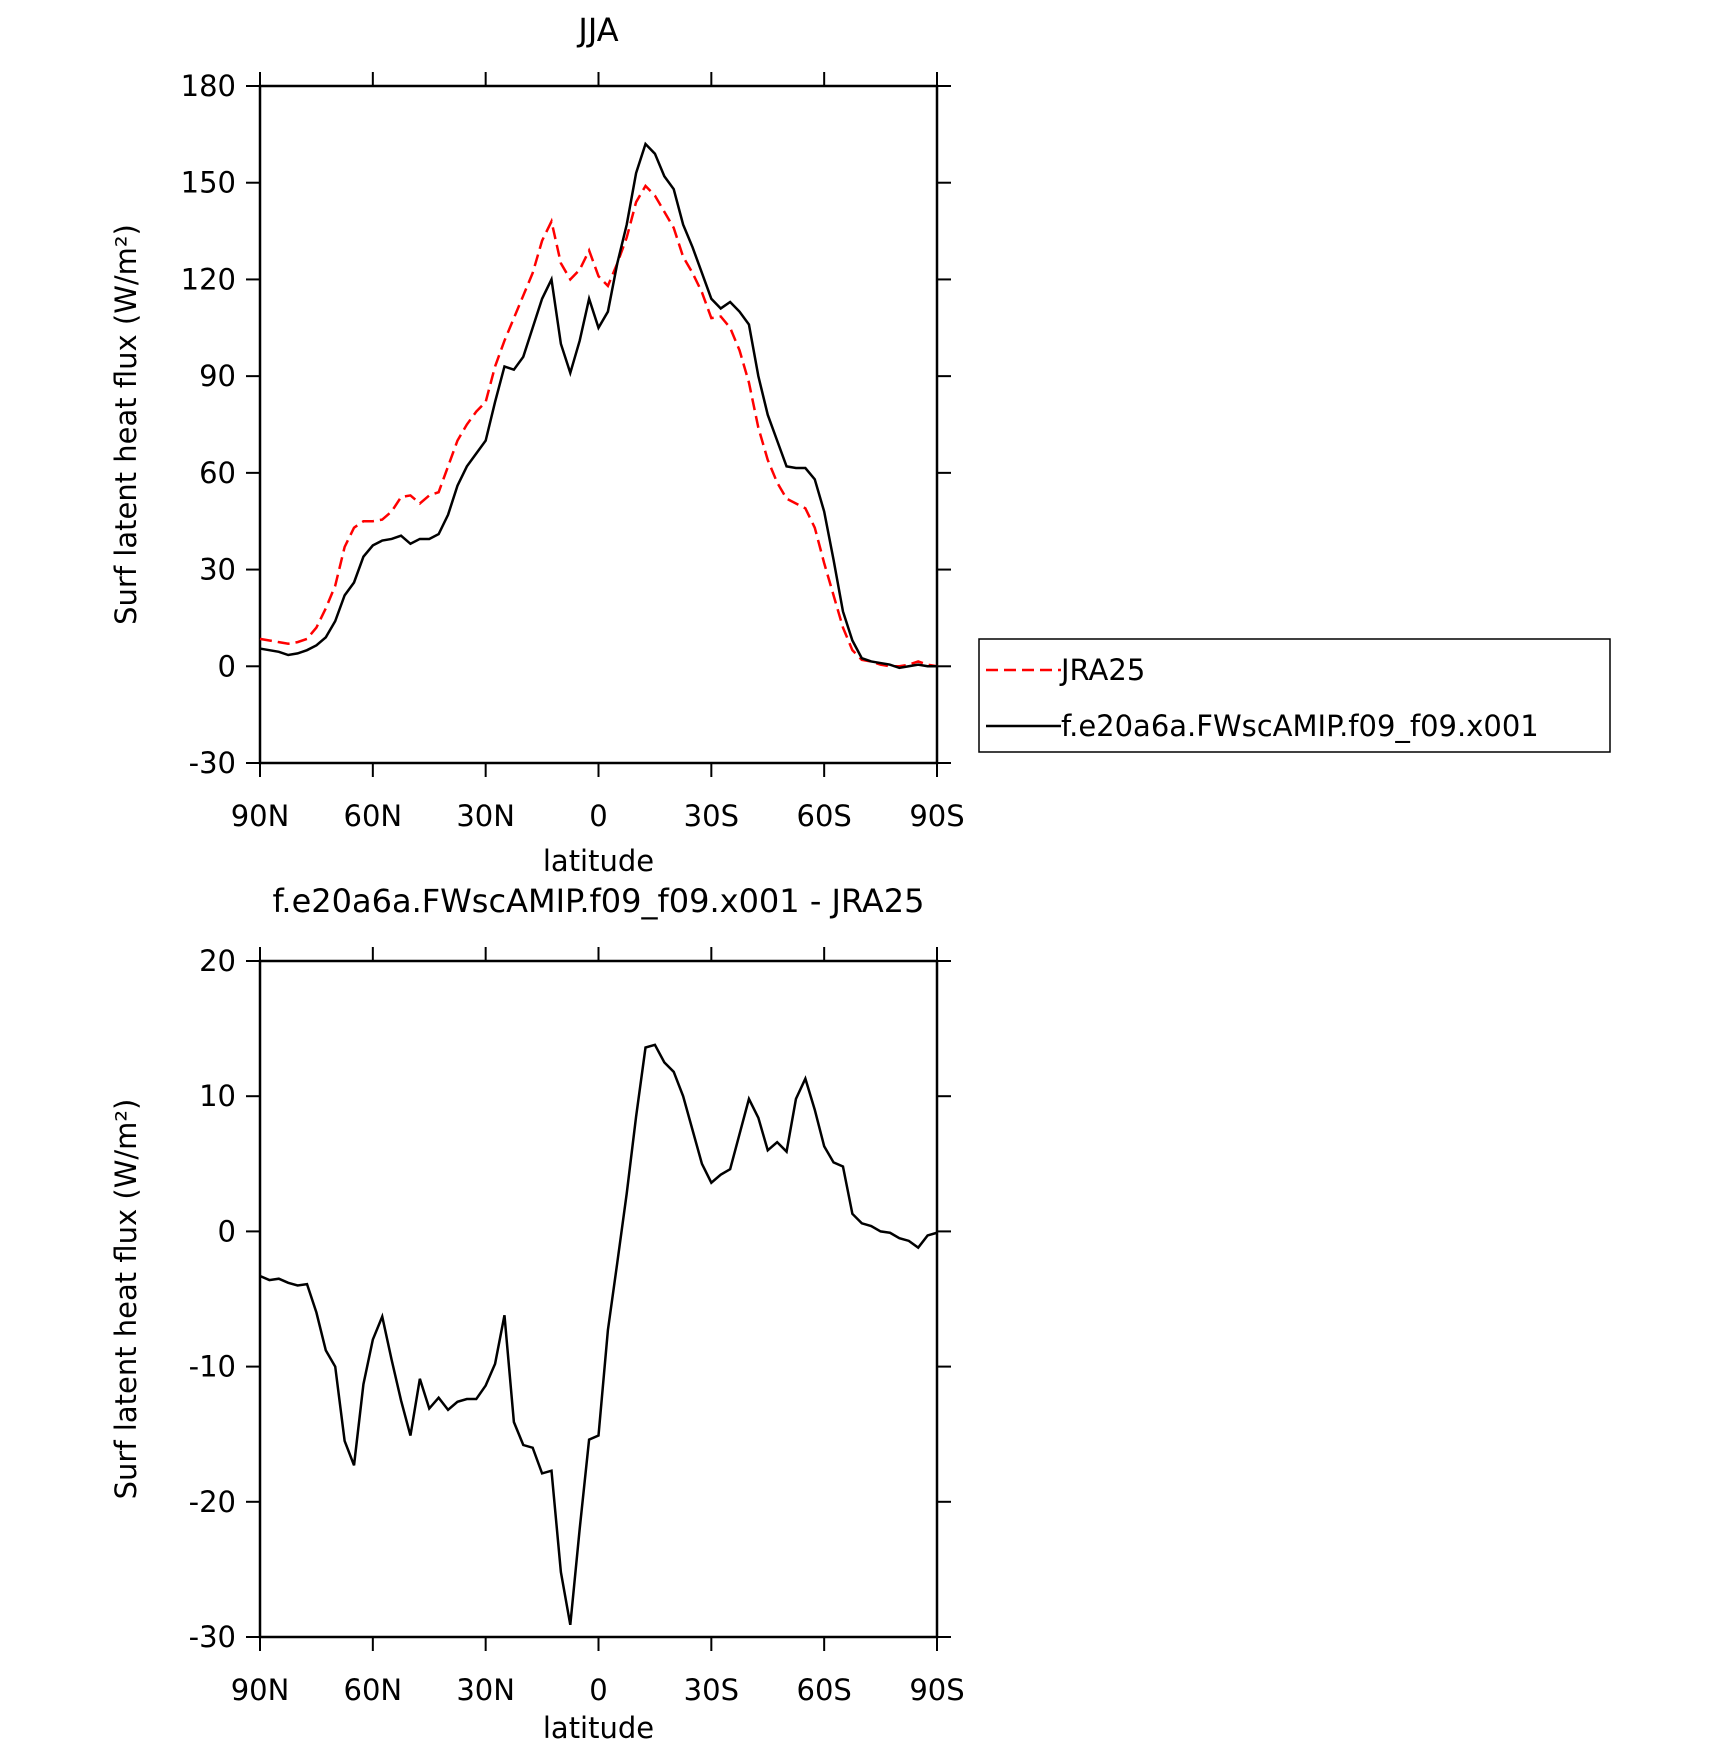 This screenshot has width=1710, height=1745. Describe the element at coordinates (208, 86) in the screenshot. I see `y-tick-label: 180` at that location.